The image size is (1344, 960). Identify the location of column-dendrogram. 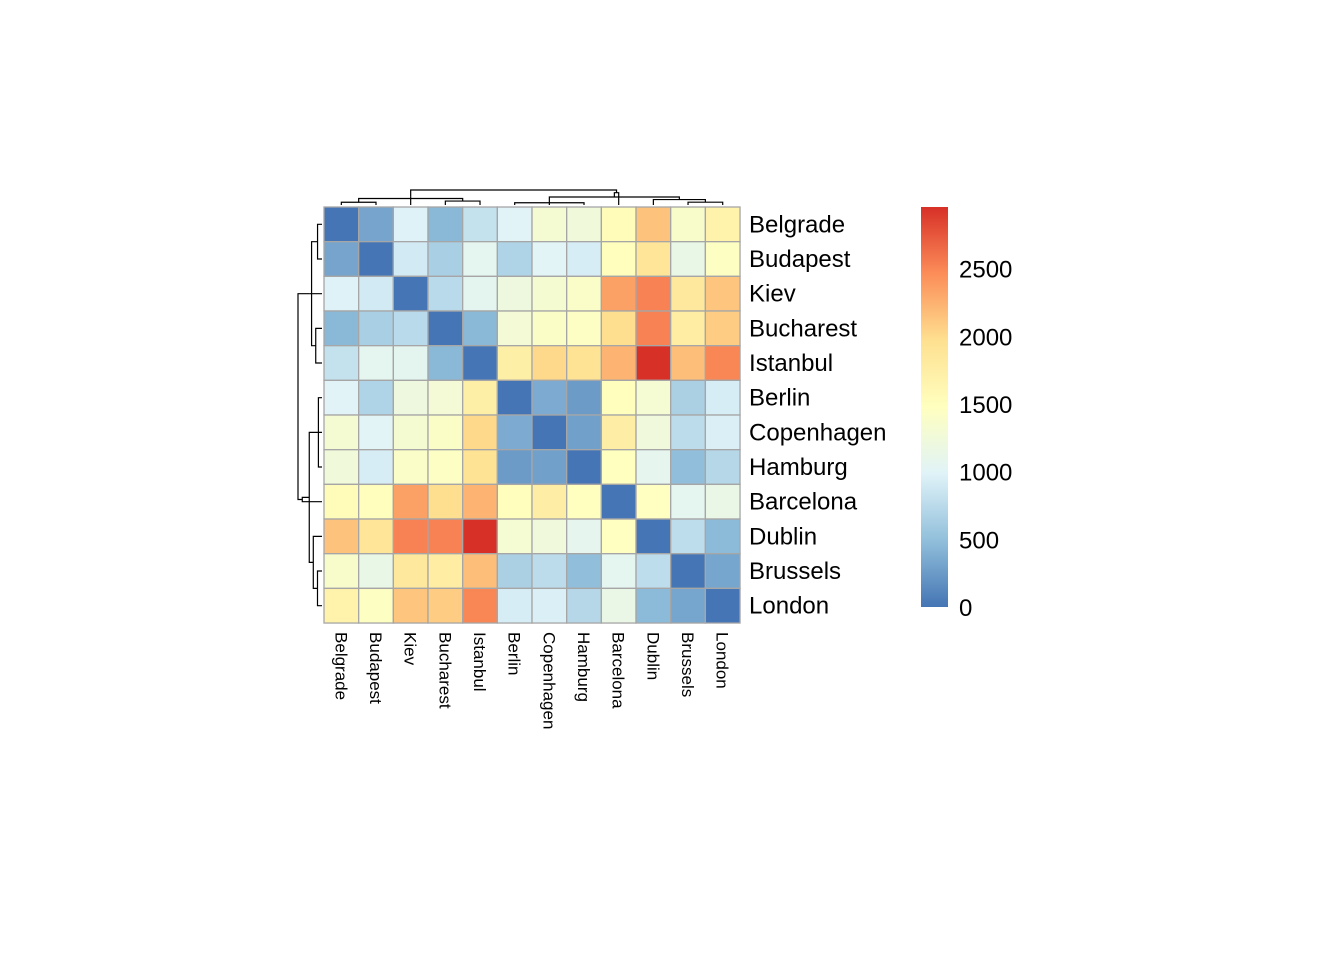
(532, 197).